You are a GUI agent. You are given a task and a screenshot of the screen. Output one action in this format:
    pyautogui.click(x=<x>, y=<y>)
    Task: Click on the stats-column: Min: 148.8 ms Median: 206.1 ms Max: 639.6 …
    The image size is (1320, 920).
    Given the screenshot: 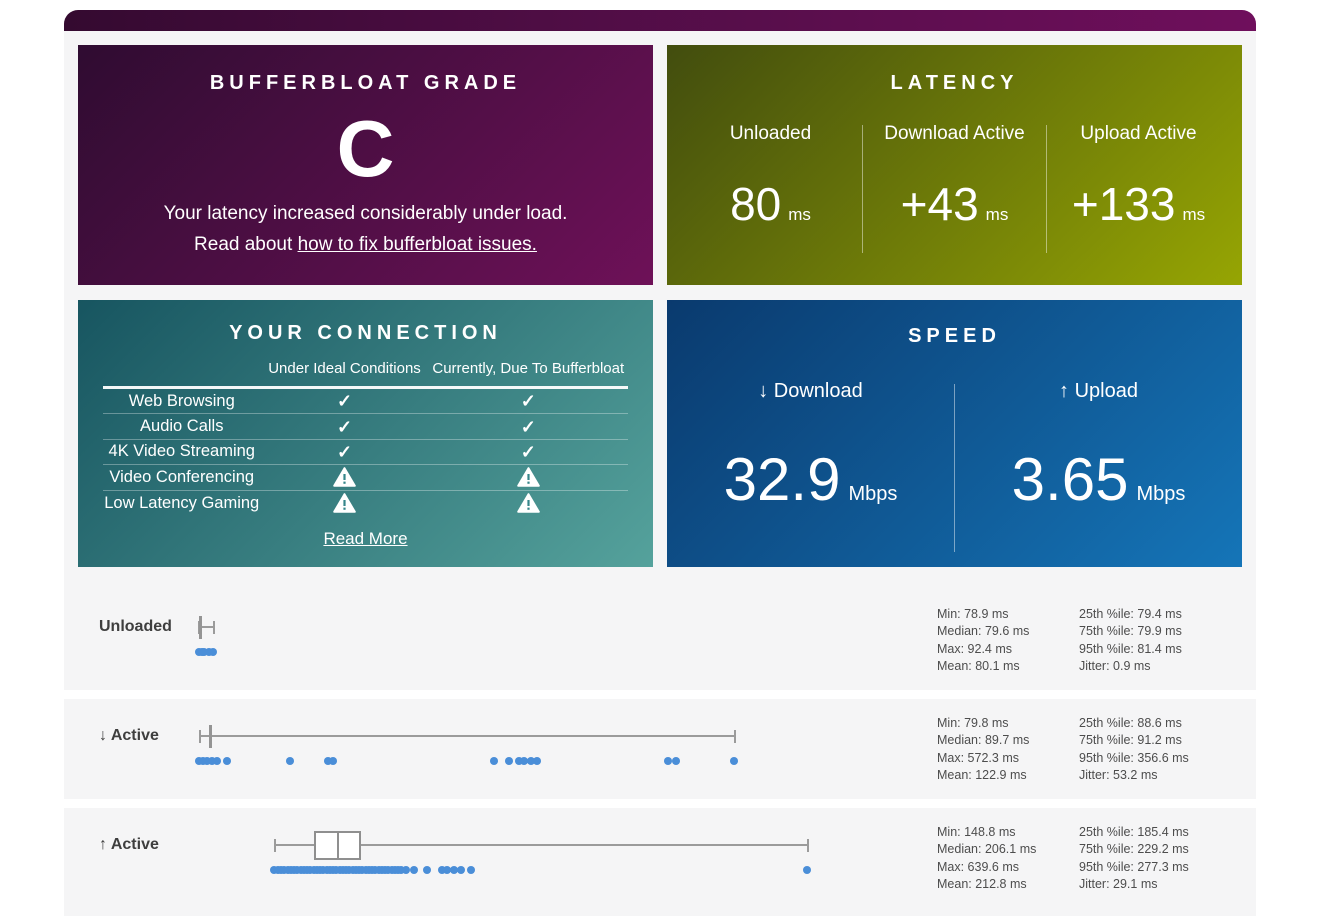 What is the action you would take?
    pyautogui.click(x=1008, y=866)
    